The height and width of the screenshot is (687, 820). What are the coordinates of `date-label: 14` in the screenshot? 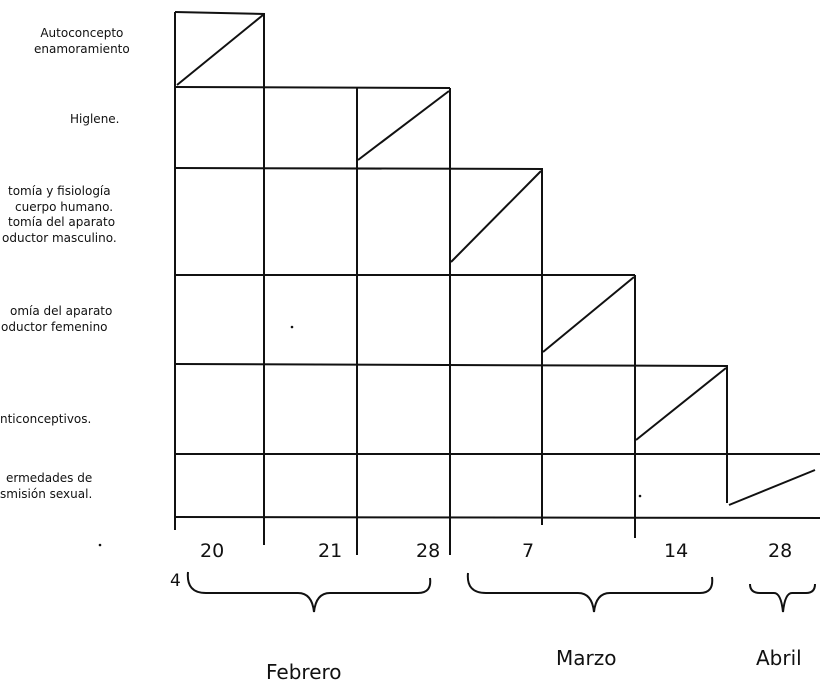 It's located at (676, 551).